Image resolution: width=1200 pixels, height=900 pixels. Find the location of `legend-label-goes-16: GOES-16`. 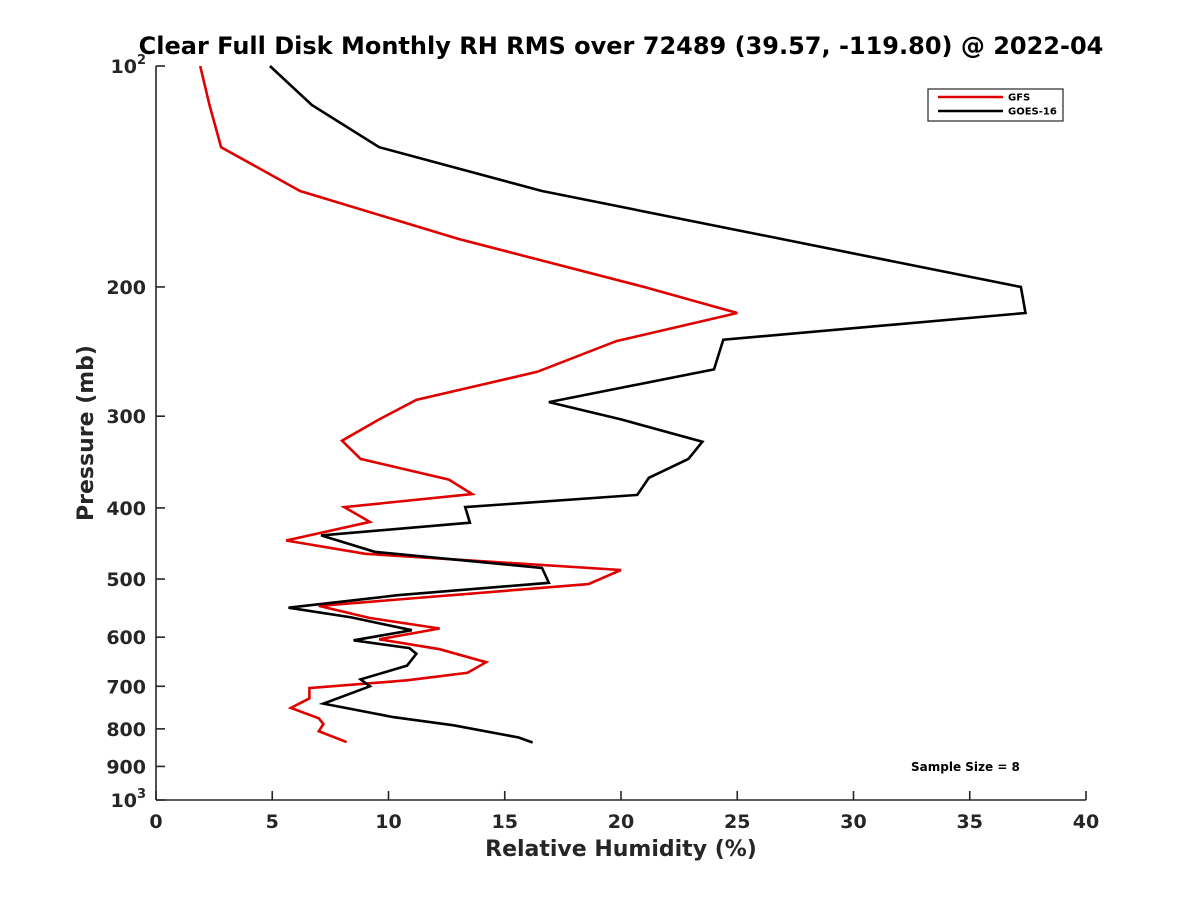

legend-label-goes-16: GOES-16 is located at coordinates (1032, 112).